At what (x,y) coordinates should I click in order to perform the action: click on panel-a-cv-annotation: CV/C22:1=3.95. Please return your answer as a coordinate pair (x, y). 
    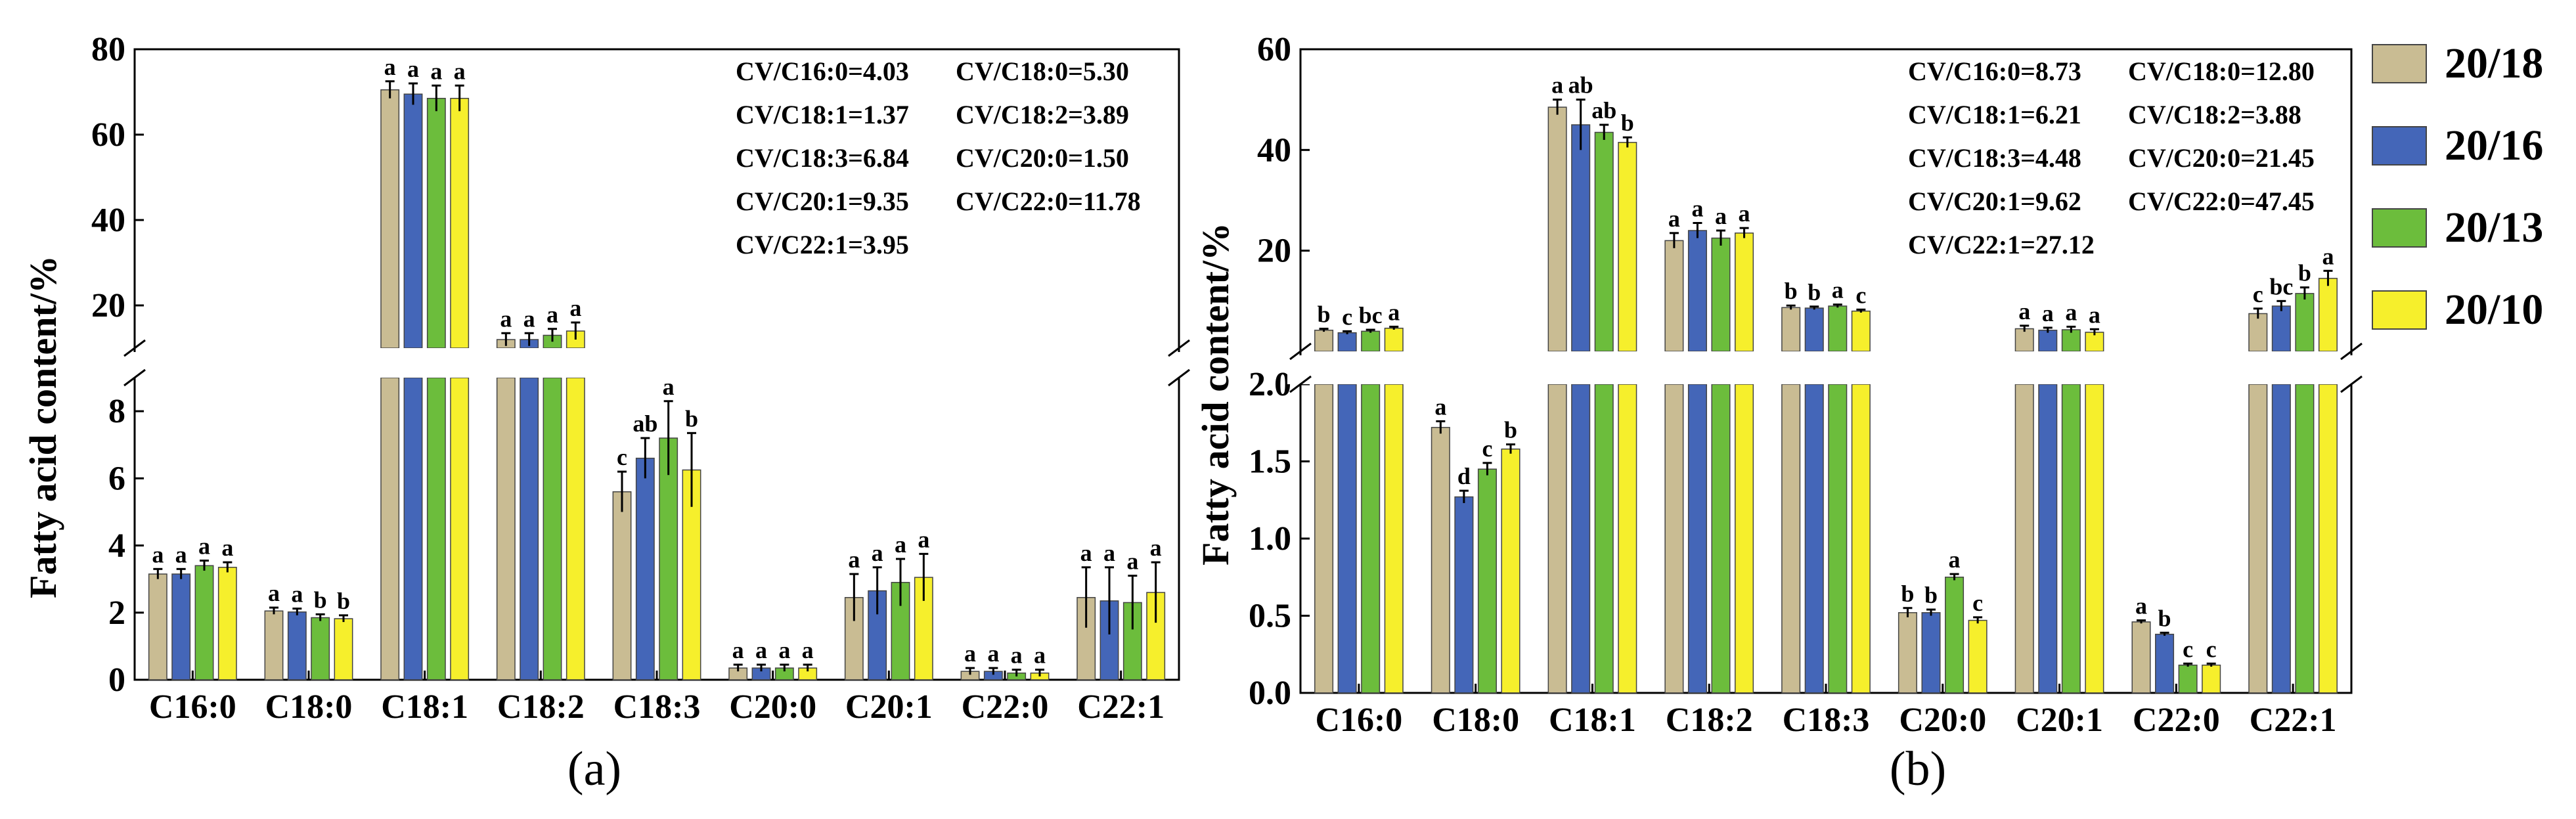
    Looking at the image, I should click on (822, 244).